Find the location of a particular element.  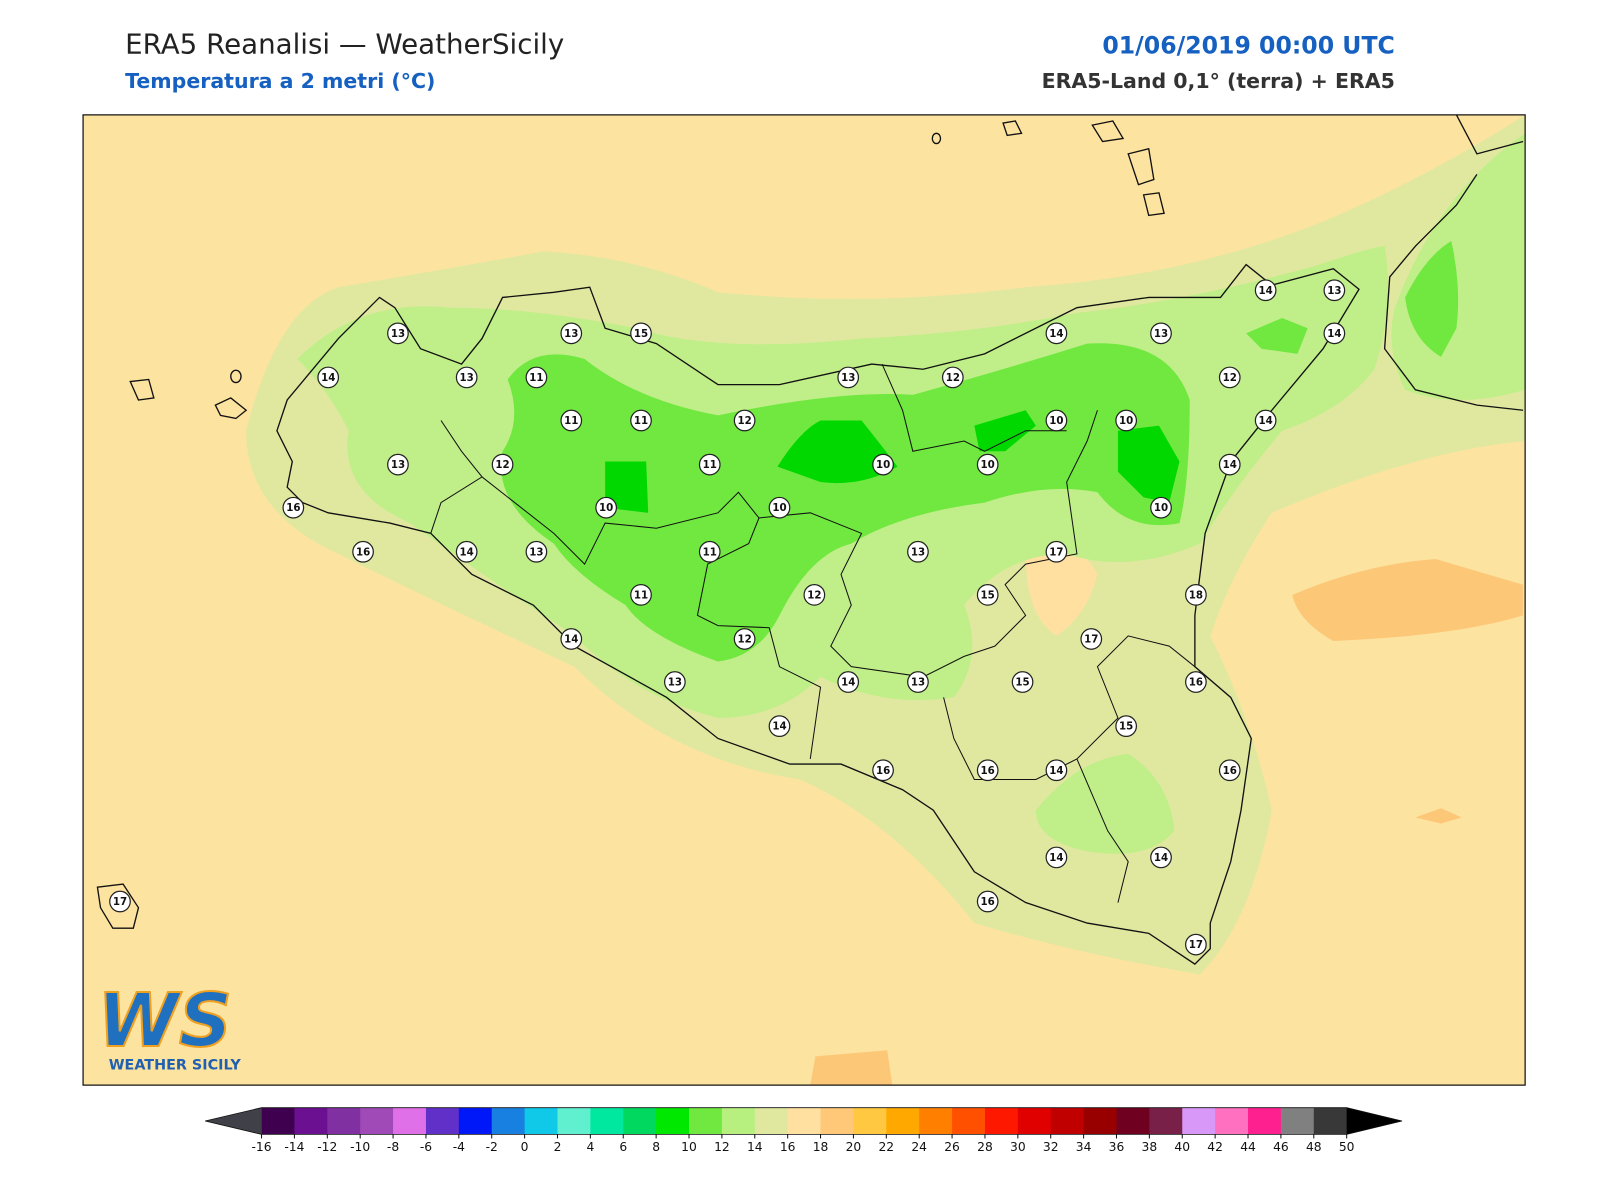

logo-text: WEATHER SICILY is located at coordinates (175, 1066).